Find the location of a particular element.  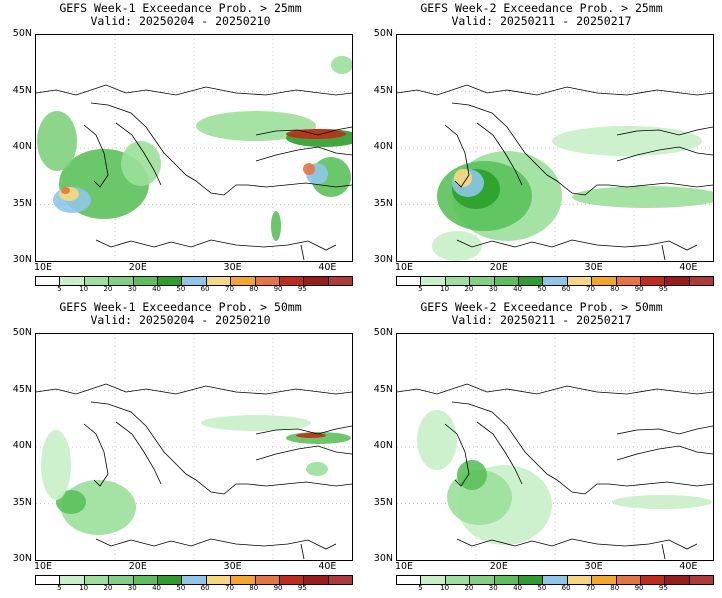

colorbar-label: 90 is located at coordinates (278, 588).